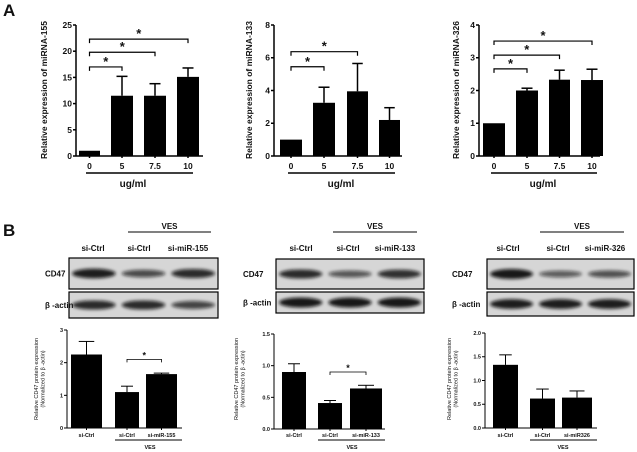  What do you see at coordinates (68, 104) in the screenshot?
I see `y-tick-label: 10` at bounding box center [68, 104].